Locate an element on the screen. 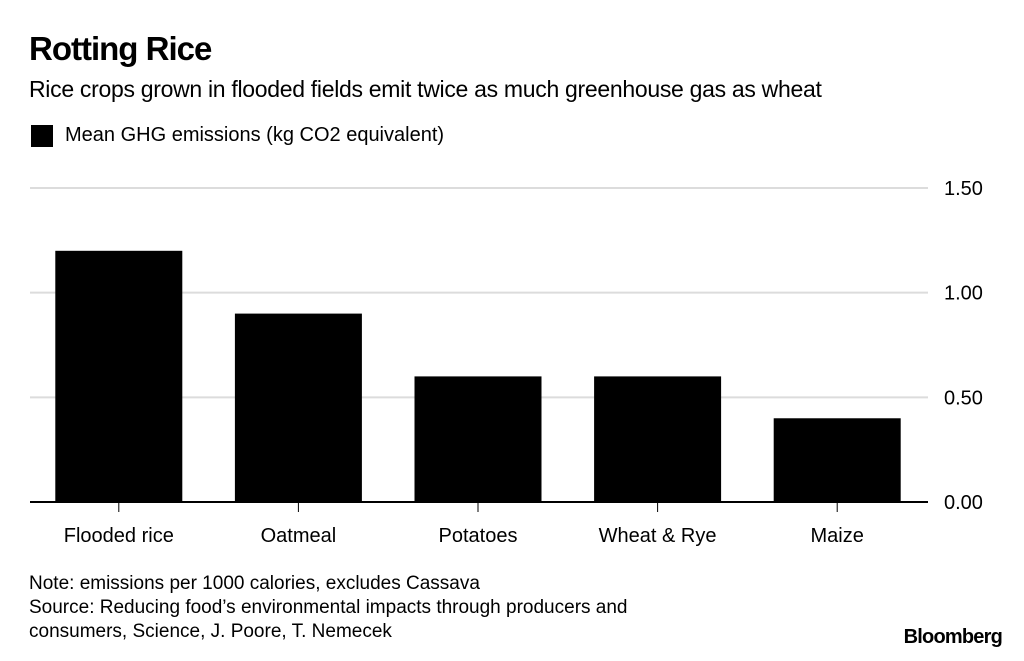  legend: Mean GHG emissions (kg CO2 equivalent) is located at coordinates (237, 135).